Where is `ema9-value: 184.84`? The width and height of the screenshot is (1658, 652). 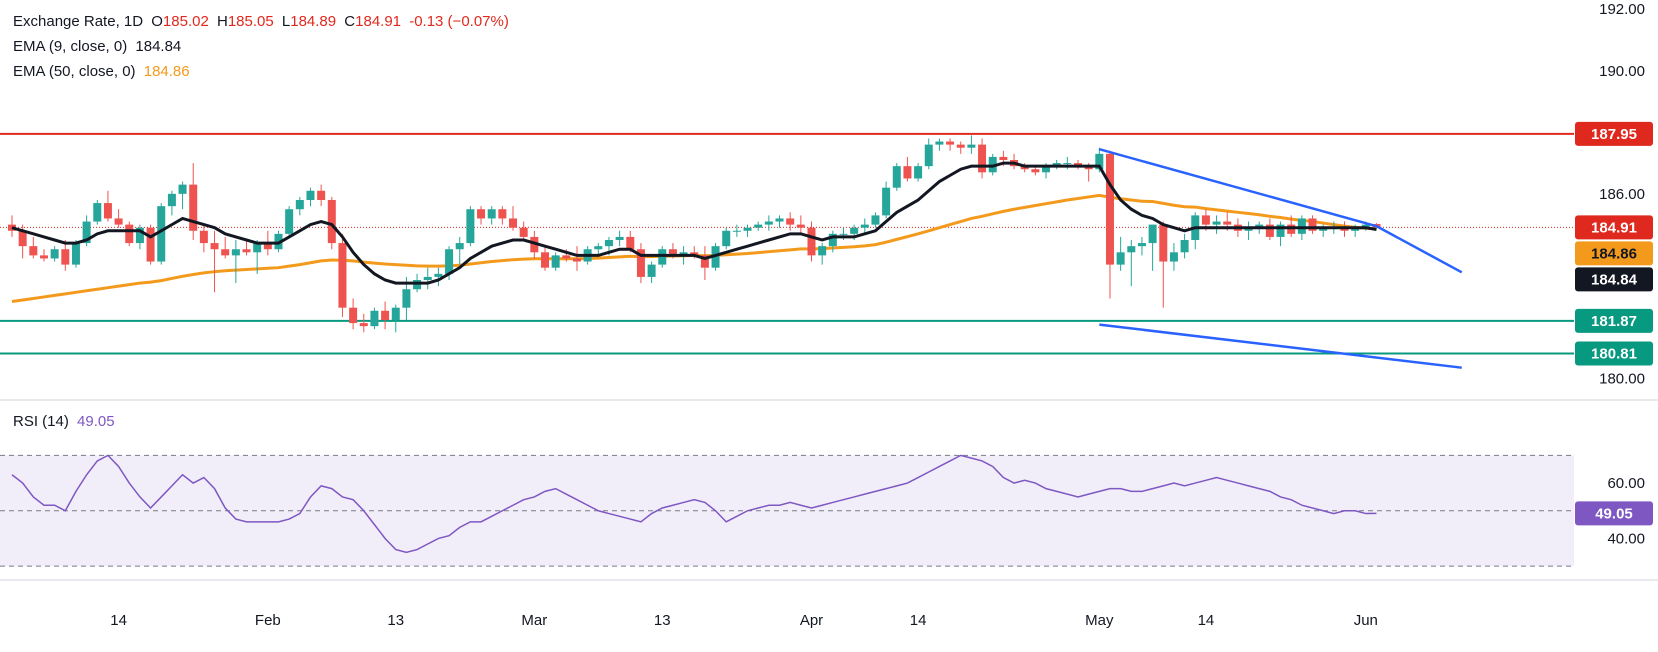 ema9-value: 184.84 is located at coordinates (158, 46).